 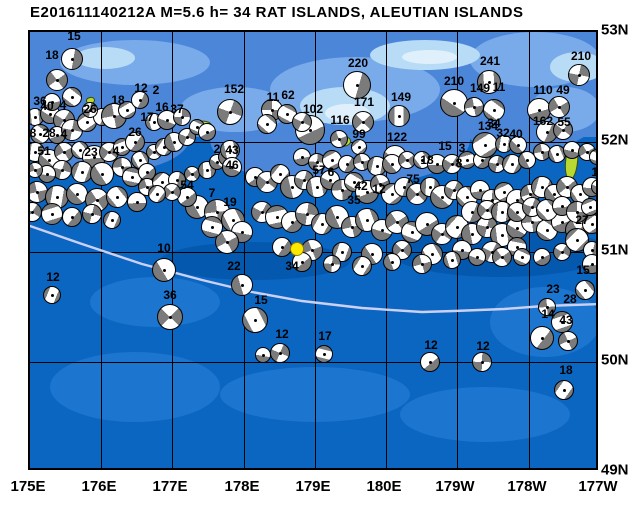 I want to click on depth-label: 55, so click(x=564, y=122).